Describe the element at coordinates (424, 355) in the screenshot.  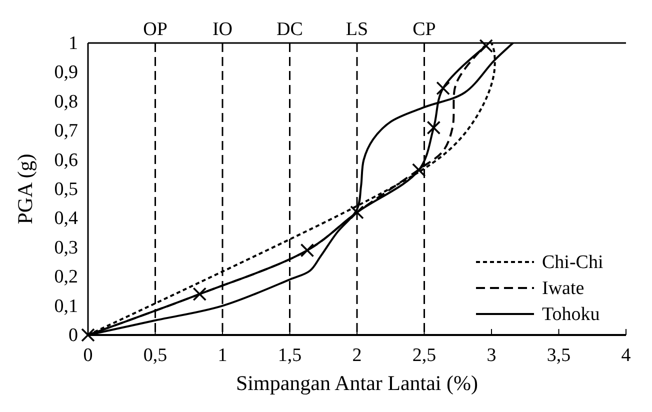
I see `x-tick-label: 2,5` at that location.